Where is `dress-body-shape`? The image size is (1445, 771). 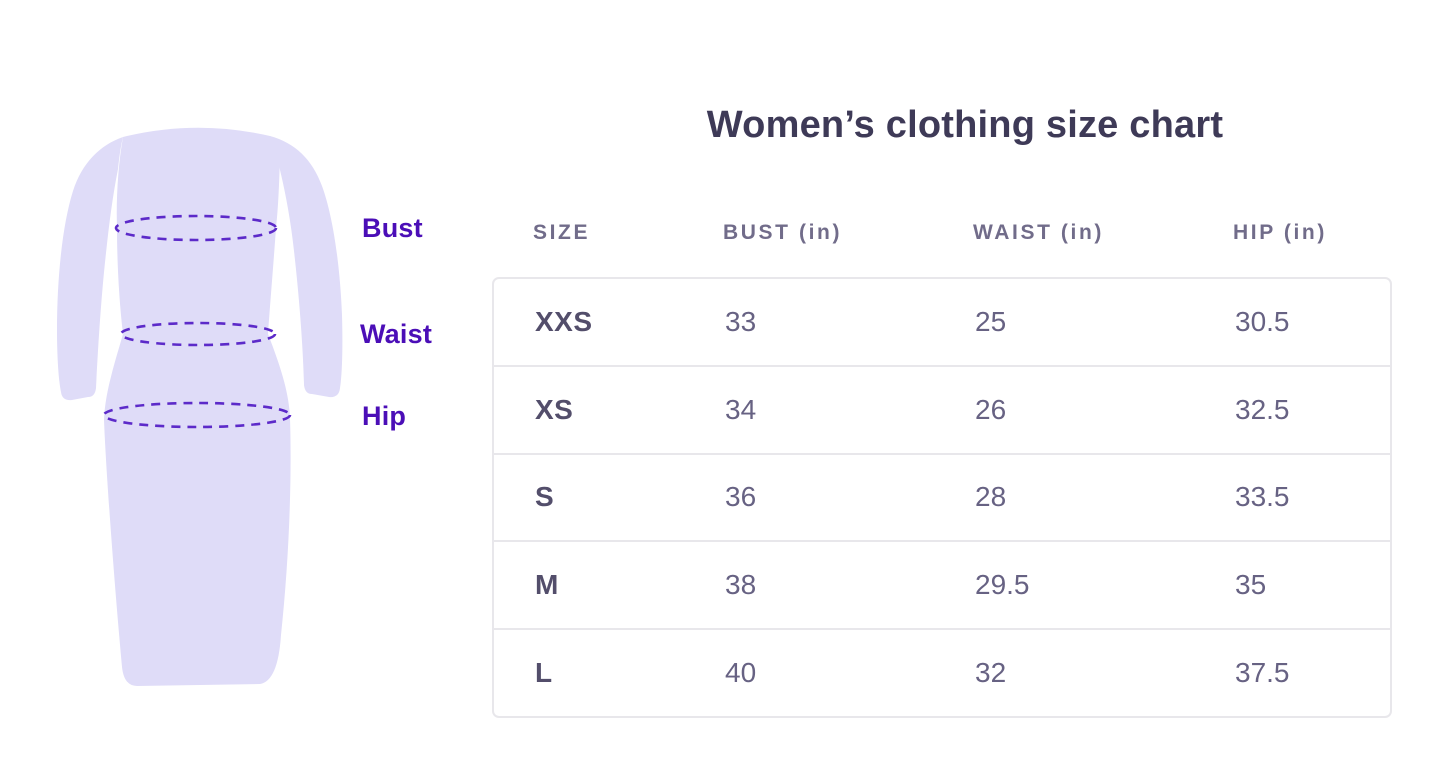
dress-body-shape is located at coordinates (197, 406).